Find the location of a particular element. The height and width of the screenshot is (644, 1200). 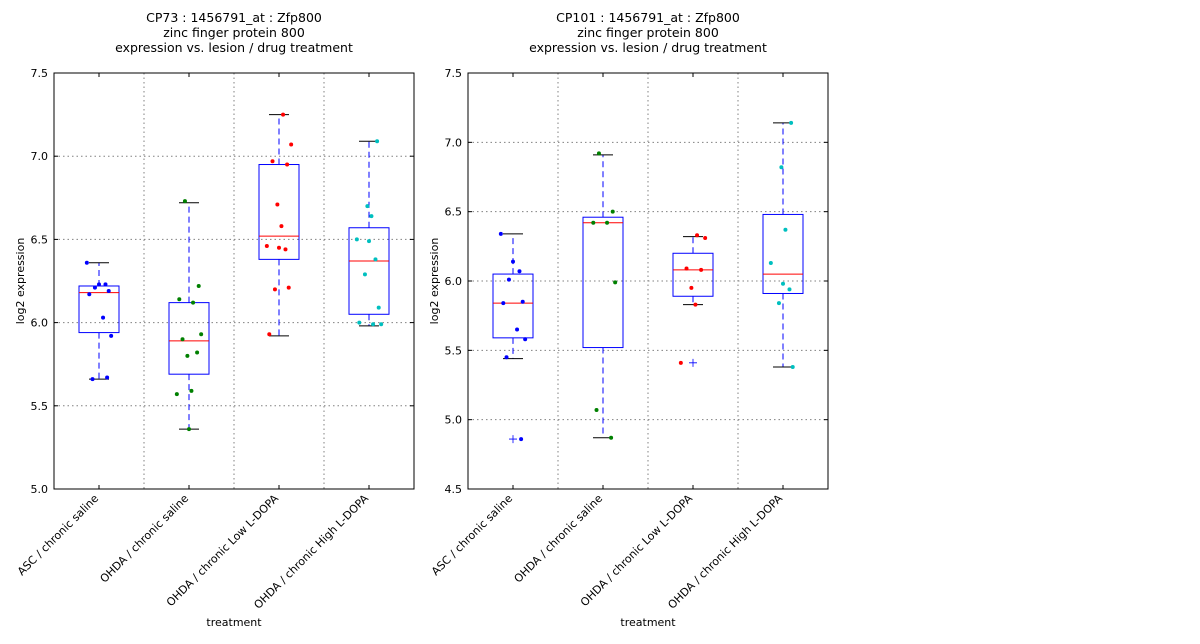

y-tick-label: 4.5 is located at coordinates (454, 489).